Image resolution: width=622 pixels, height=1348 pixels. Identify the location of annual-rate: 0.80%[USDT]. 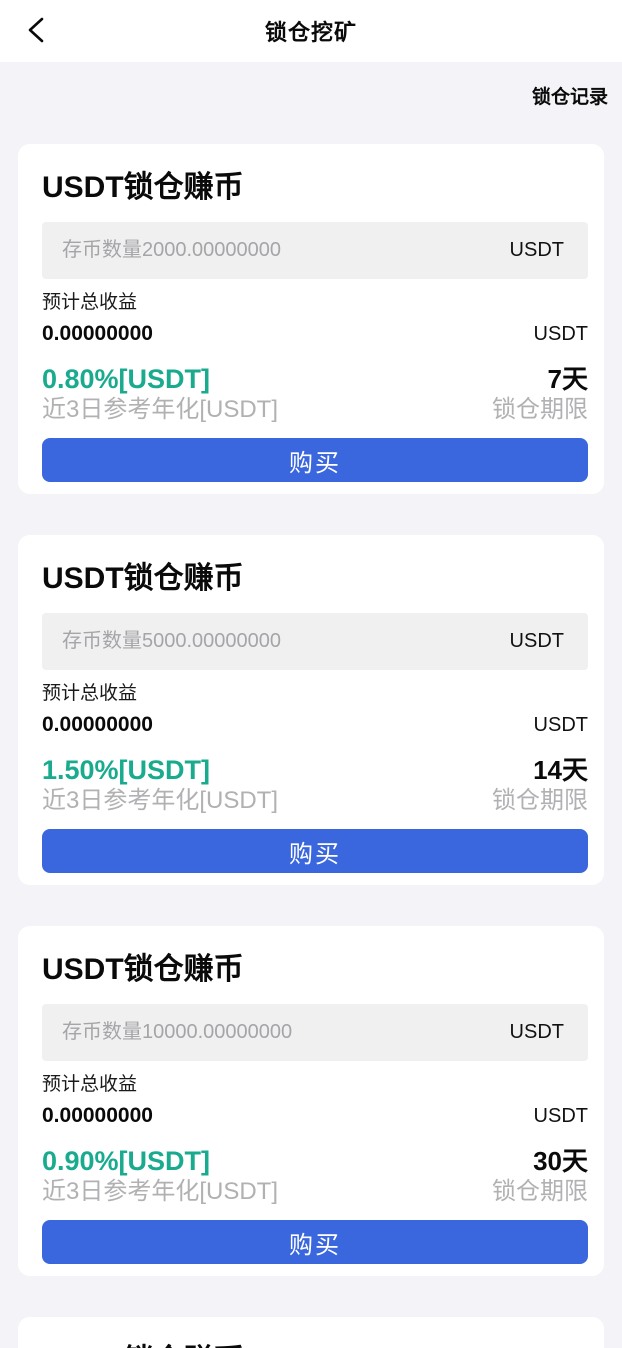
(126, 379).